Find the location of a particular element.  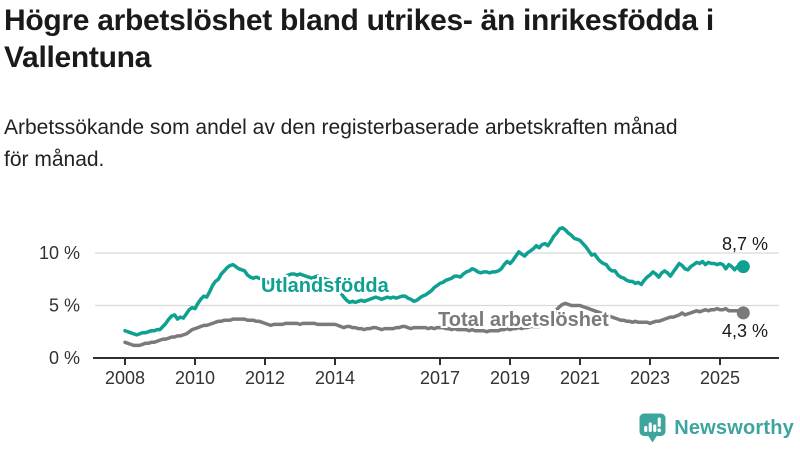

y-axis-label-10: 10 % is located at coordinates (59, 253).